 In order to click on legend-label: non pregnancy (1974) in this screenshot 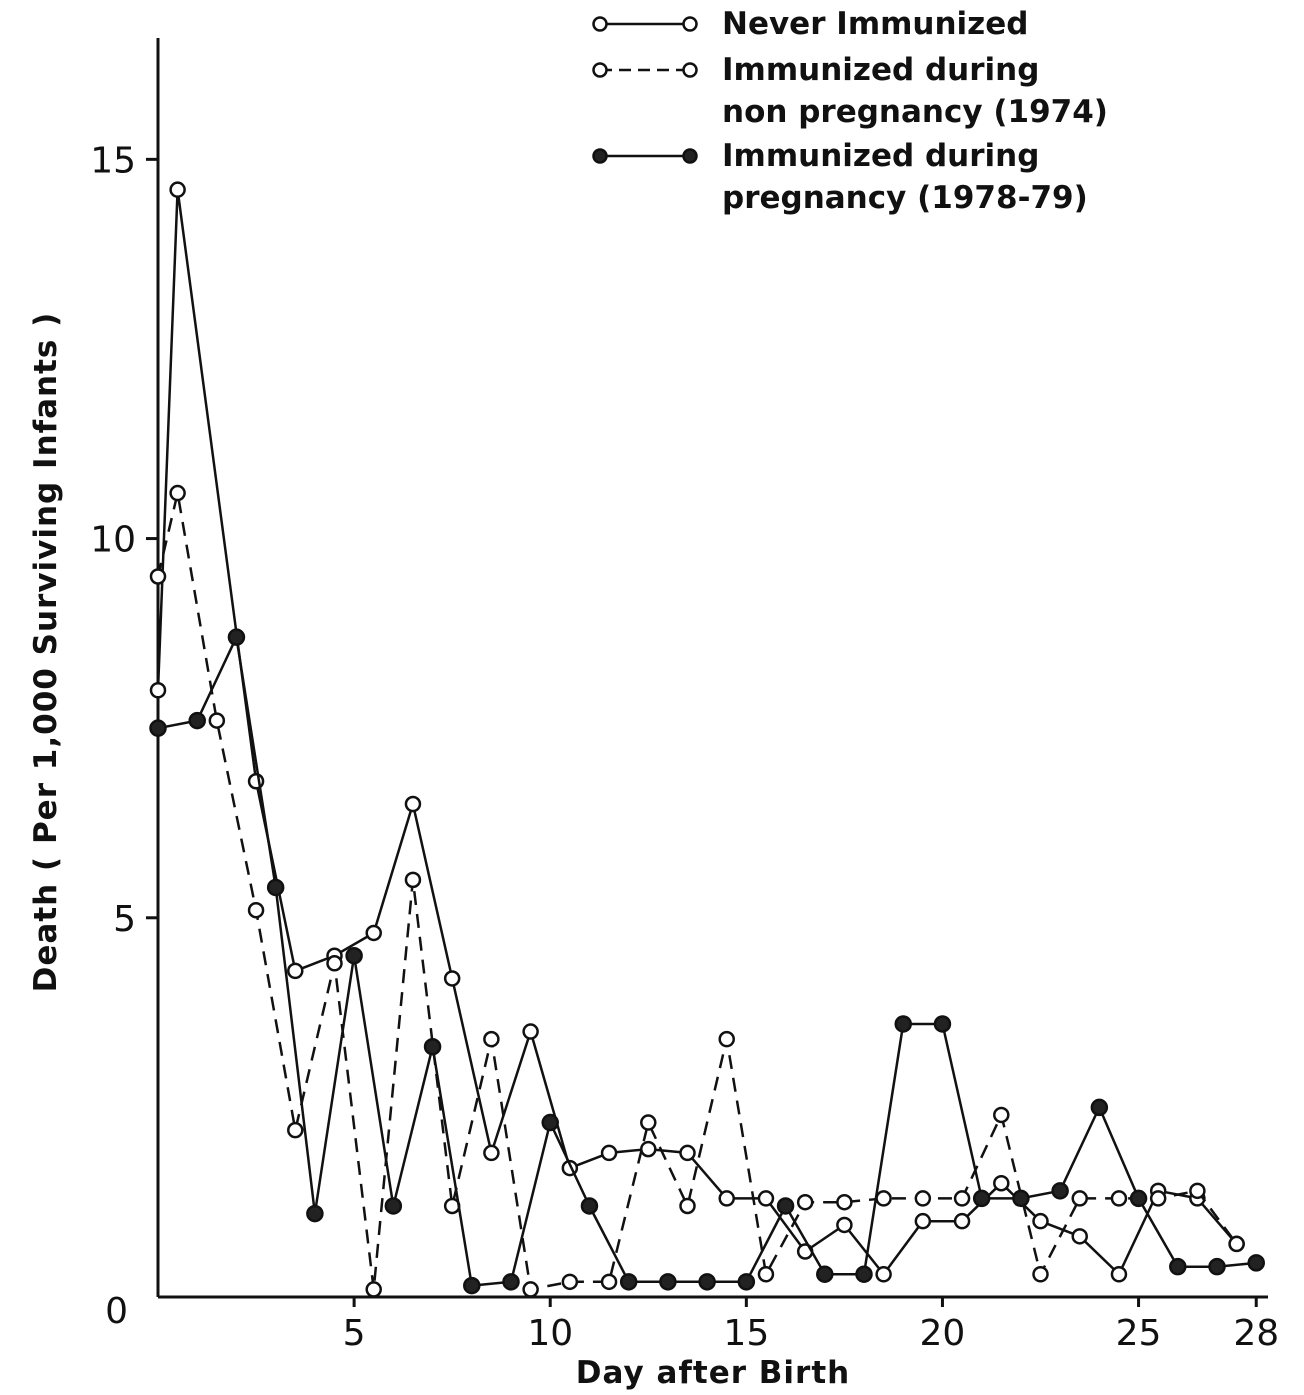, I will do `click(915, 112)`.